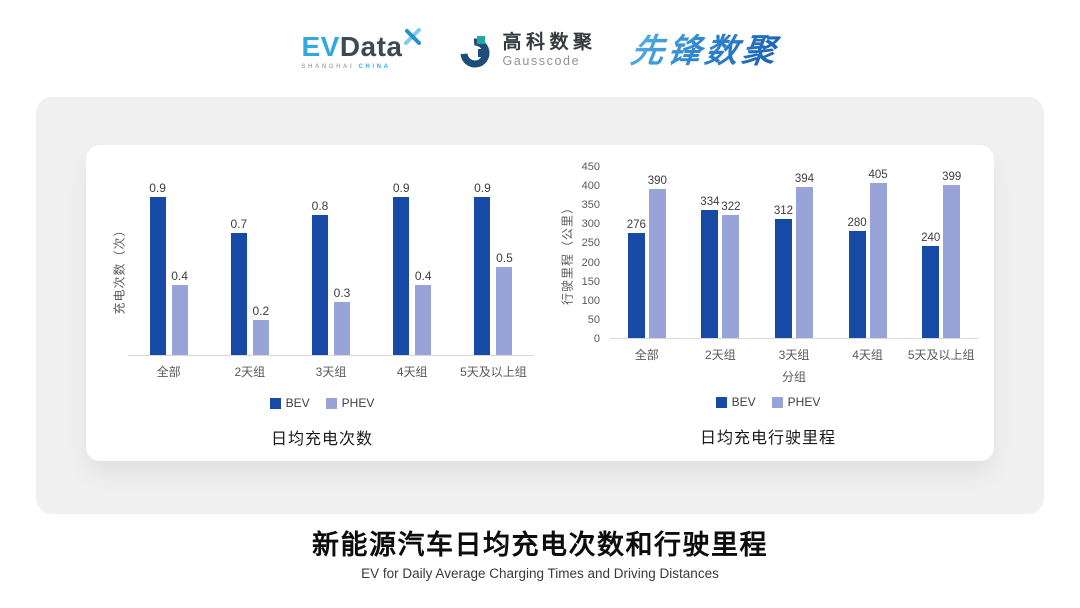  Describe the element at coordinates (878, 253) in the screenshot. I see `bar-phev: 405` at that location.